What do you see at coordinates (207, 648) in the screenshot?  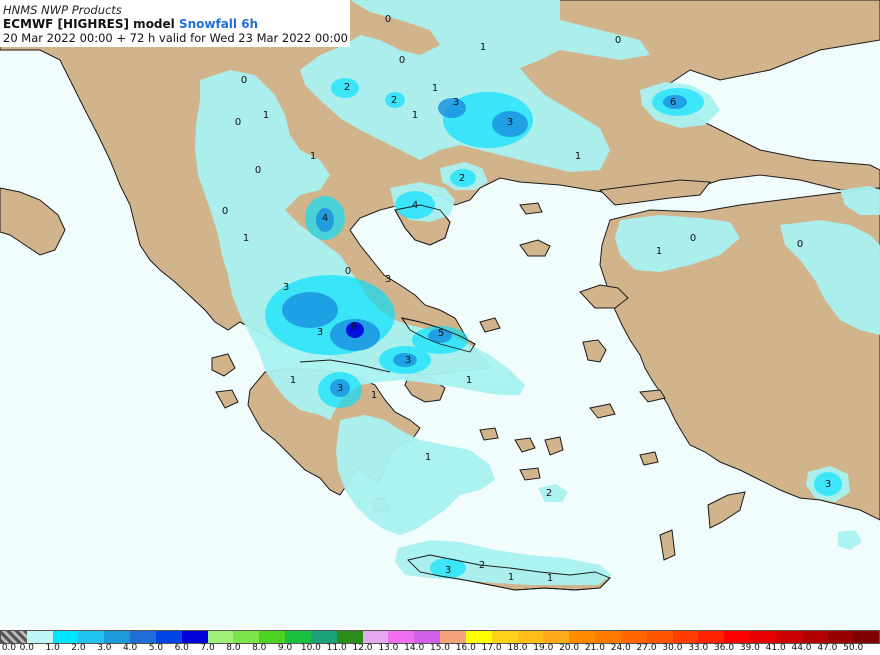 I see `legend-tick-label: 7.0` at bounding box center [207, 648].